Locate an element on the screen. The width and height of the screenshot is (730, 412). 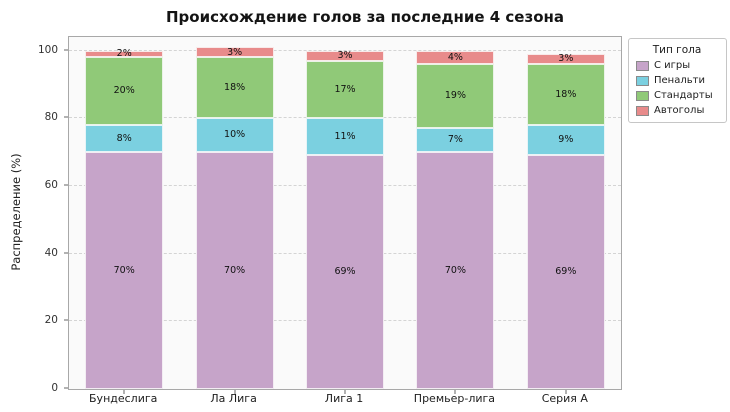
legend-label: Стандарты is located at coordinates (683, 95).